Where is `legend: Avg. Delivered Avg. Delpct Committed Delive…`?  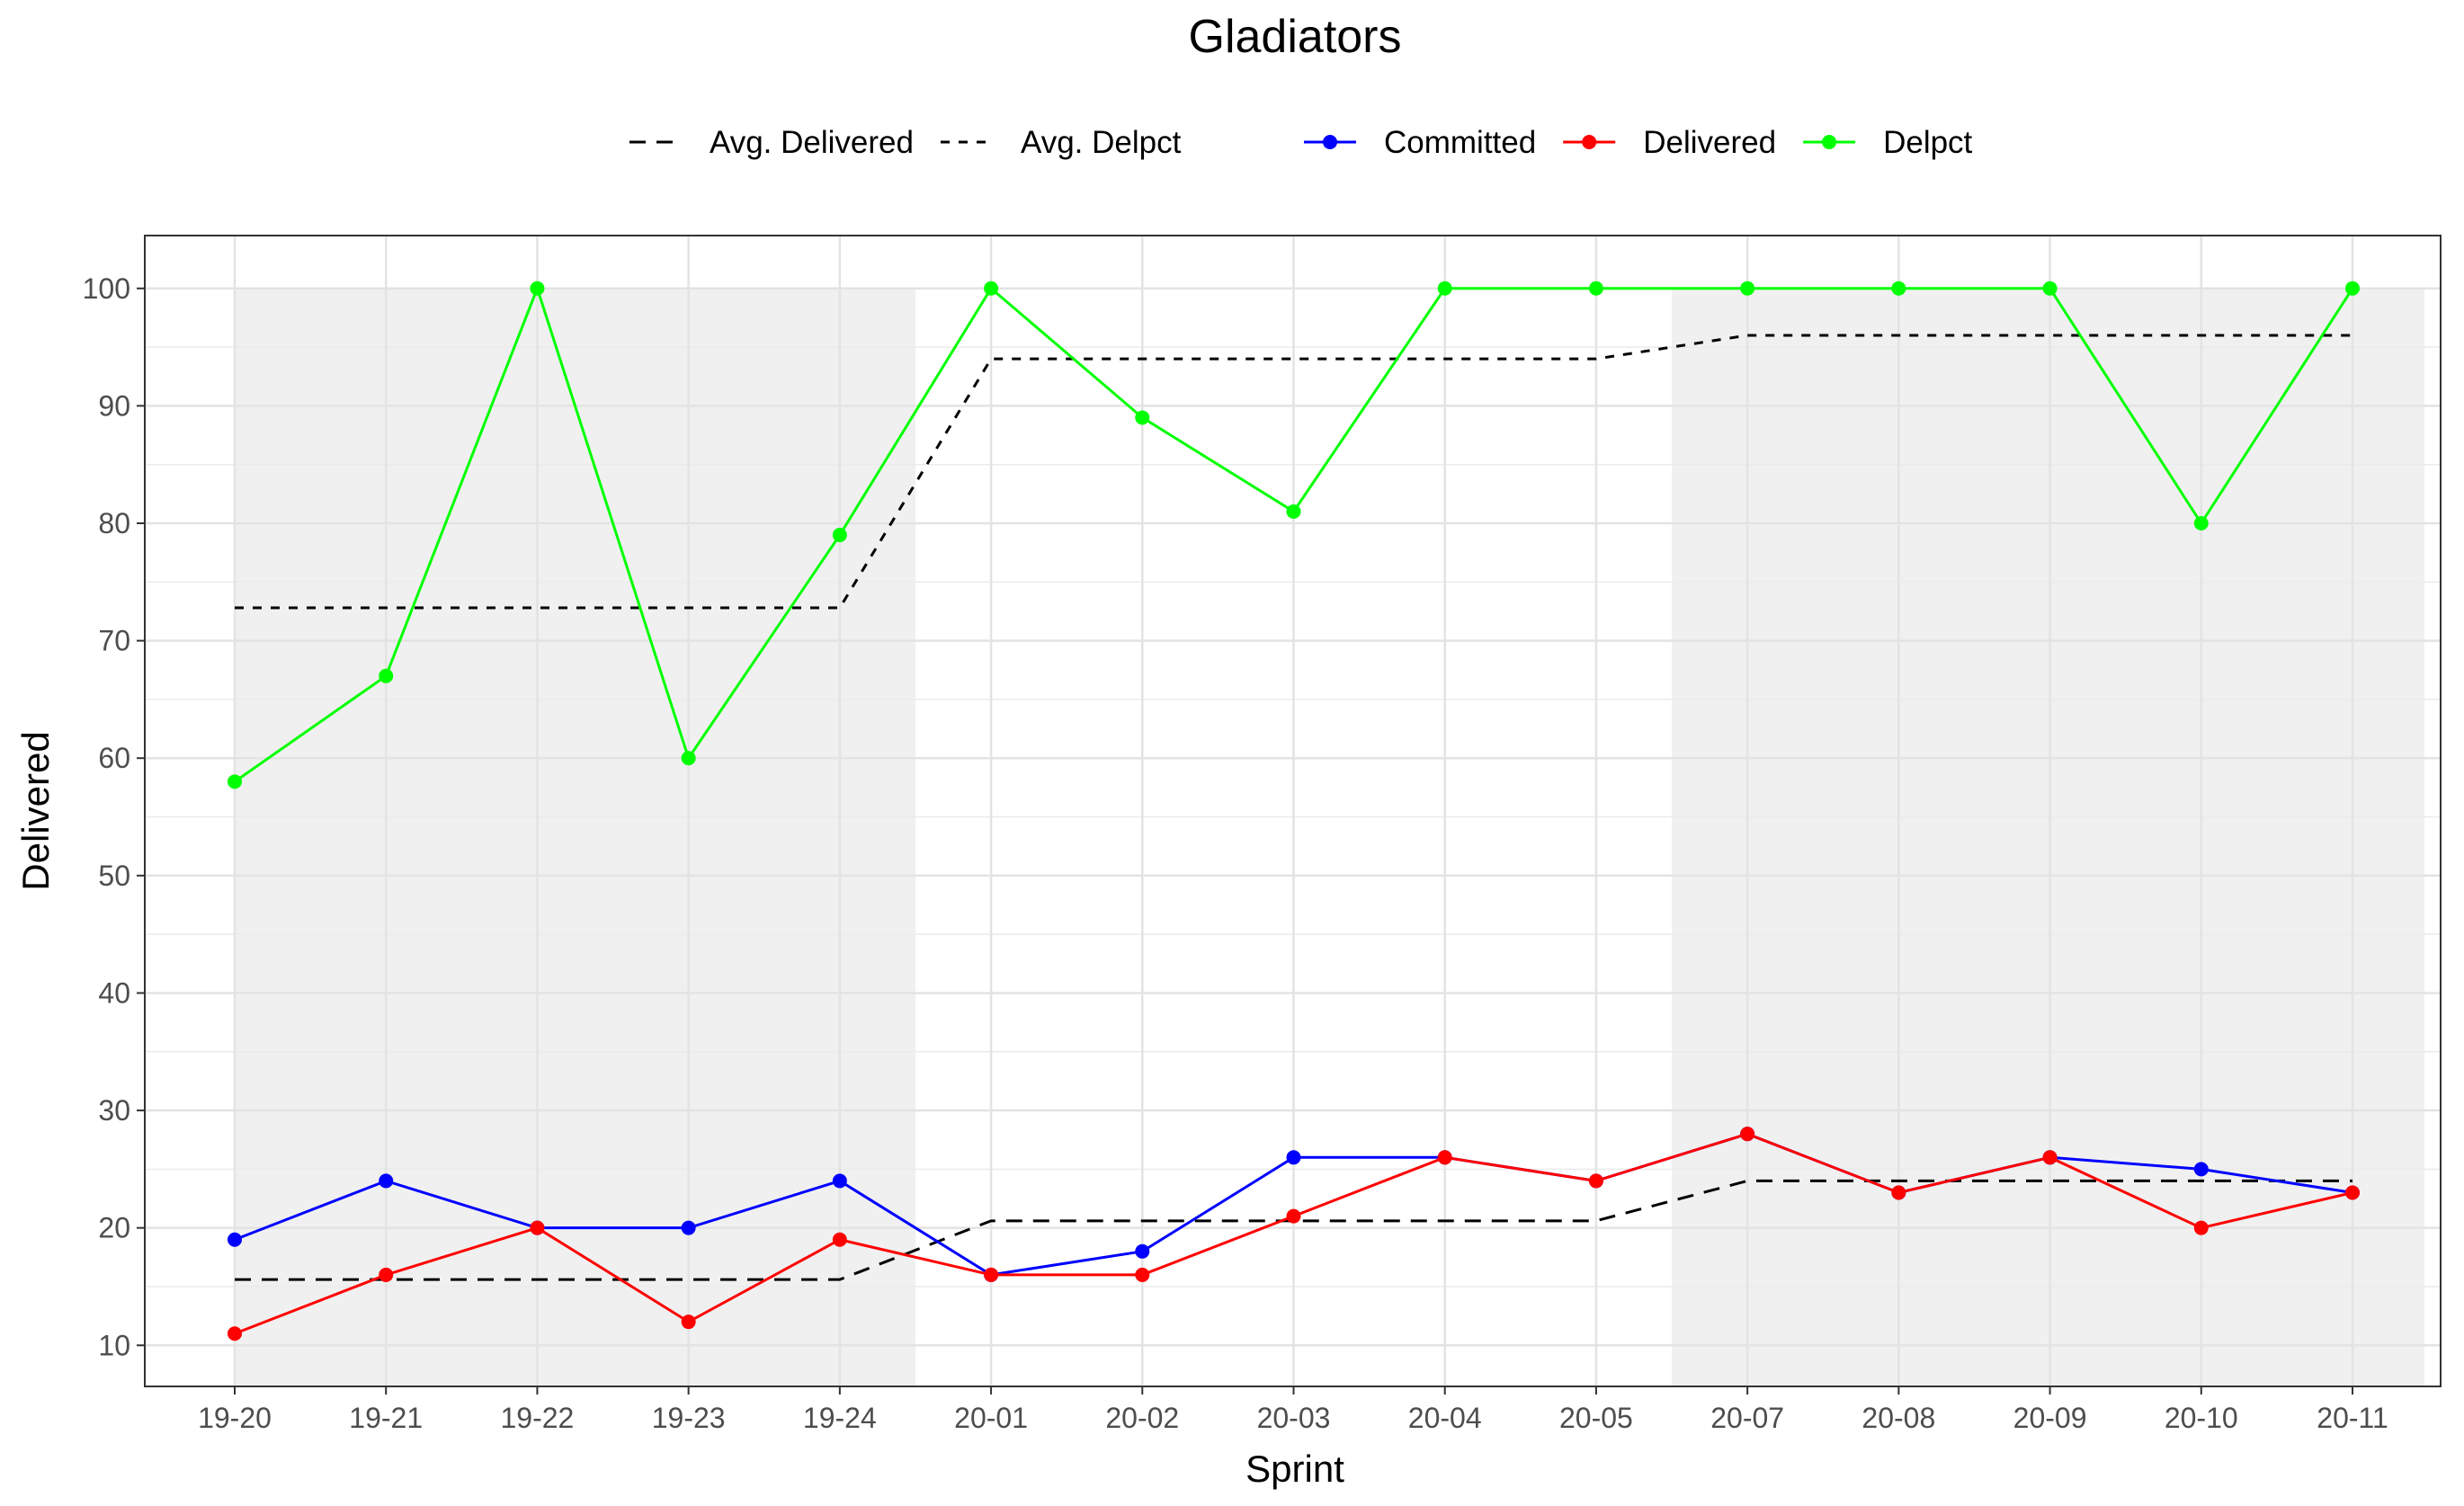
legend: Avg. Delivered Avg. Delpct Committed Delive… is located at coordinates (1301, 142).